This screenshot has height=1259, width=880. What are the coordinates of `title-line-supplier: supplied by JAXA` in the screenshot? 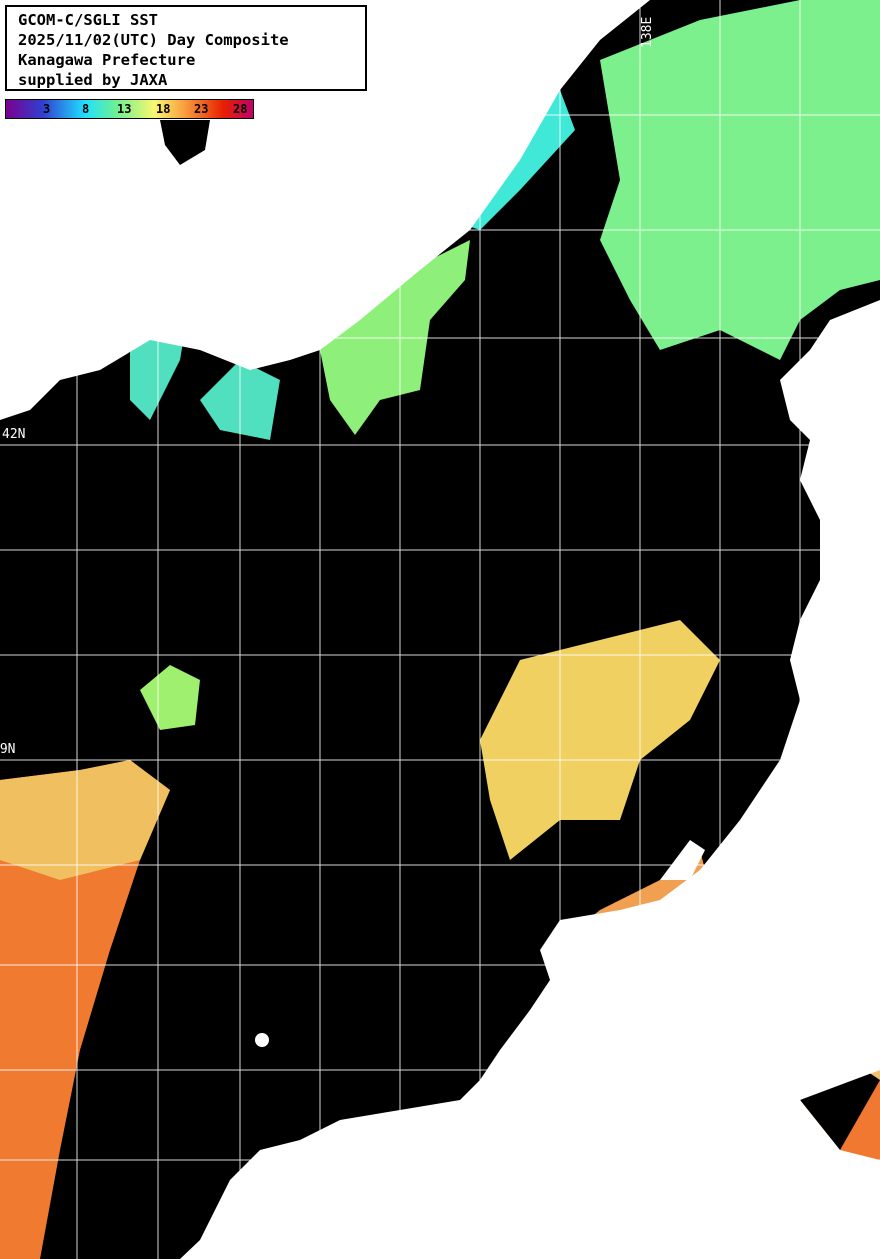 It's located at (93, 80).